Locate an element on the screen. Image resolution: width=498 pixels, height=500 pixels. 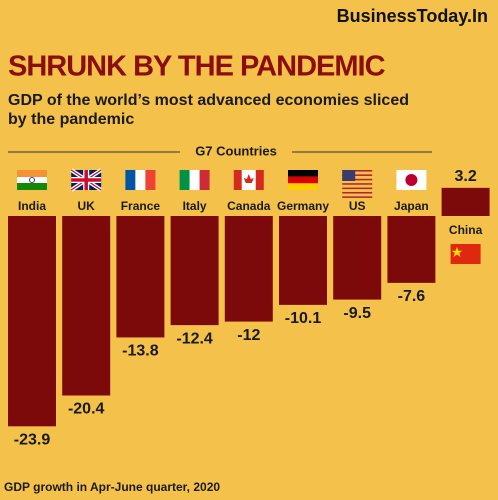
category-label: US is located at coordinates (357, 206).